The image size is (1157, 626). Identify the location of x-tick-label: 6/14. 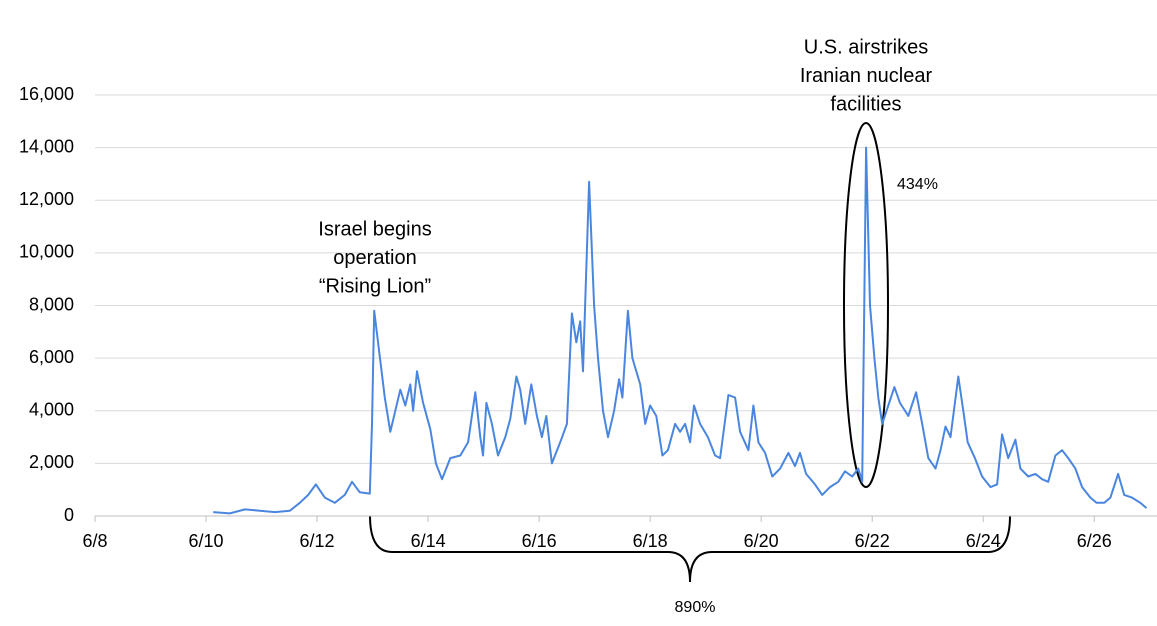
(428, 541).